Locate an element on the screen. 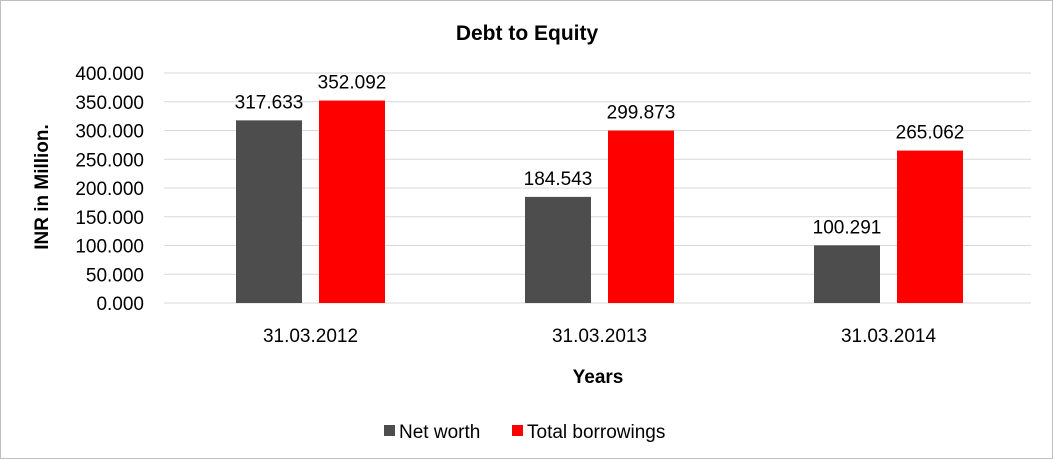 The height and width of the screenshot is (460, 1053). data-label: 265.062 is located at coordinates (930, 133).